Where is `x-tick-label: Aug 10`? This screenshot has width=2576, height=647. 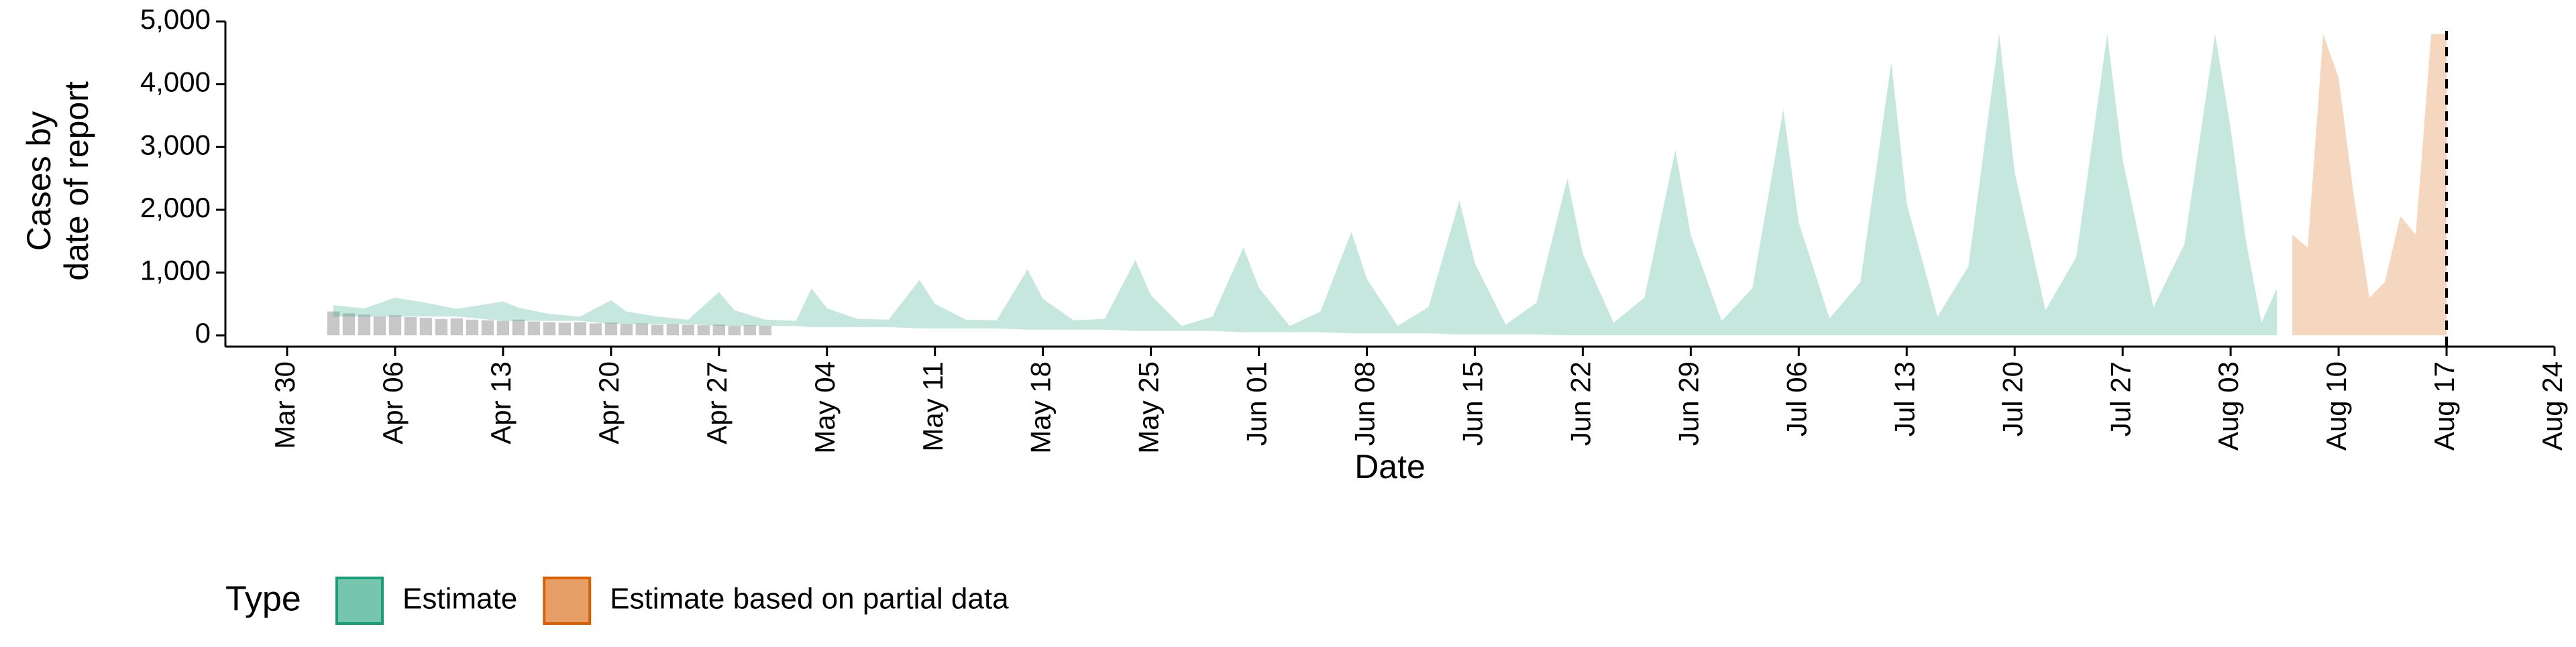
x-tick-label: Aug 10 is located at coordinates (2336, 406).